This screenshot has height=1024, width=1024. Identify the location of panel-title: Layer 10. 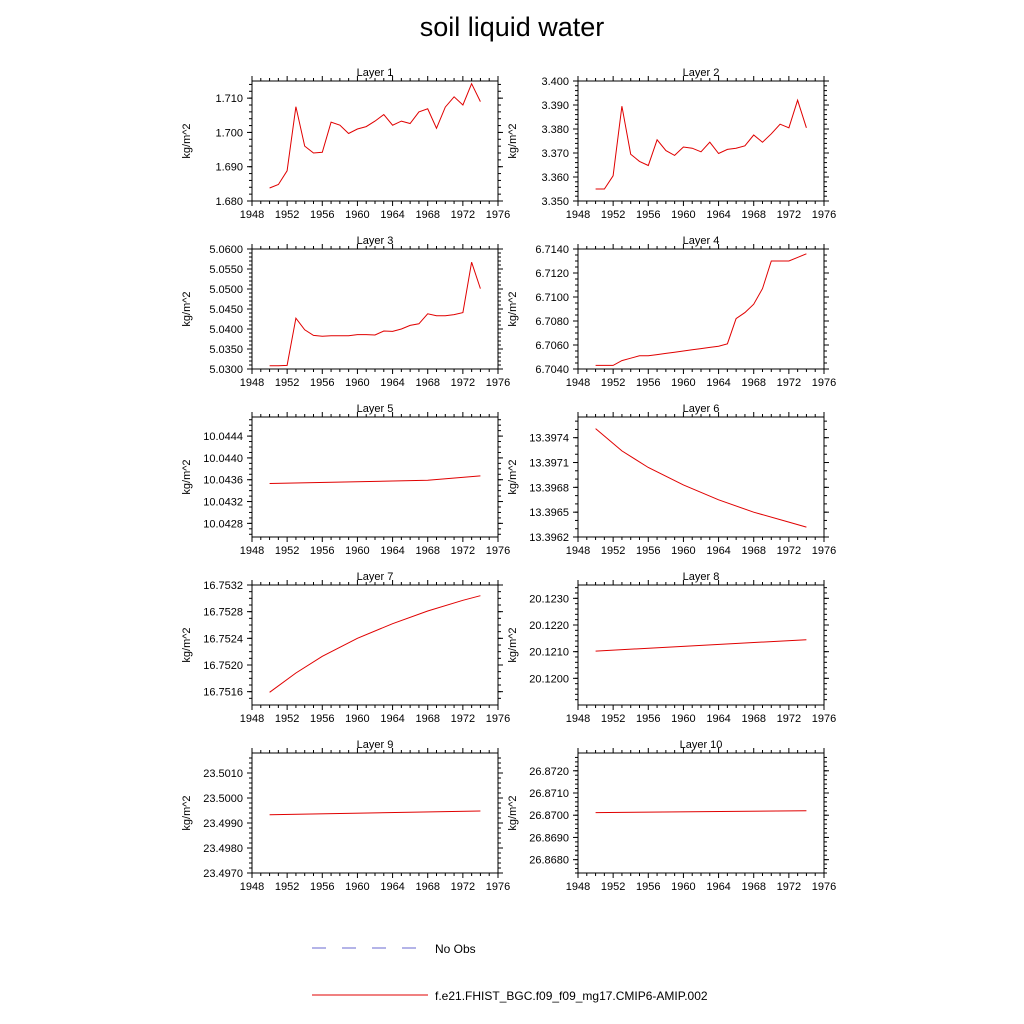
(701, 745).